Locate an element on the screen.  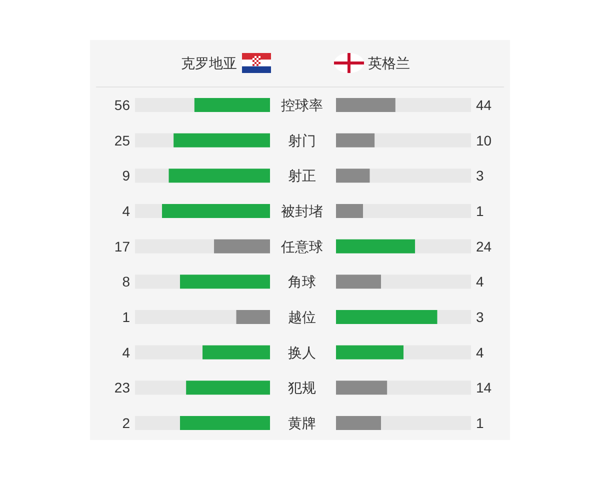
data-label: 14 is located at coordinates (484, 388).